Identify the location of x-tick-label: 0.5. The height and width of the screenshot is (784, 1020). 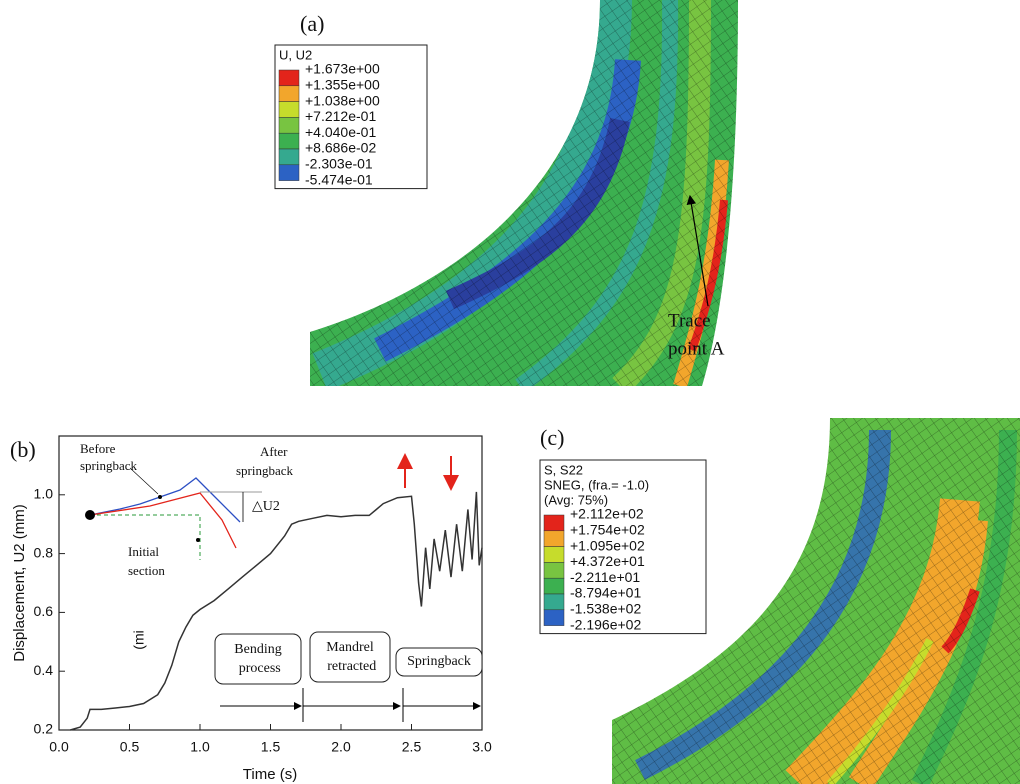
(130, 747).